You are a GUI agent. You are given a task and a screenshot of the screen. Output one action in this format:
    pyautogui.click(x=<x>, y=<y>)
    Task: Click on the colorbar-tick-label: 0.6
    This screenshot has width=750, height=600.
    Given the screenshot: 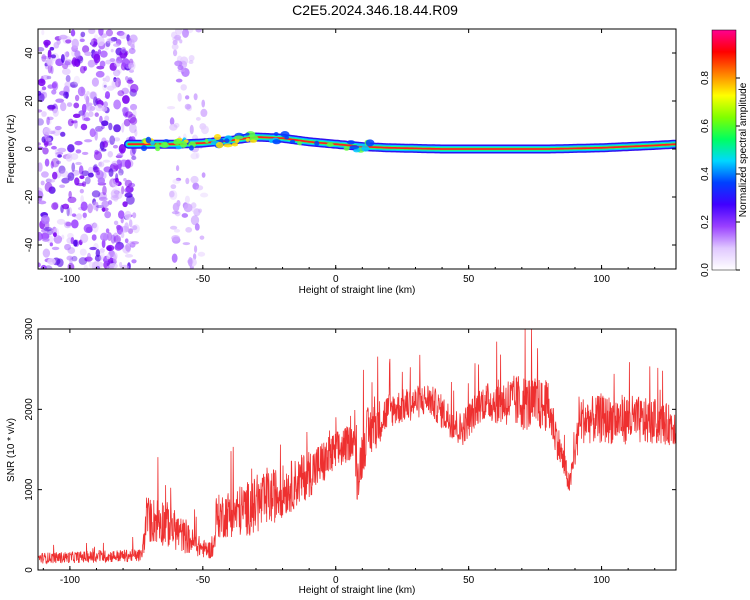 What is the action you would take?
    pyautogui.click(x=705, y=126)
    